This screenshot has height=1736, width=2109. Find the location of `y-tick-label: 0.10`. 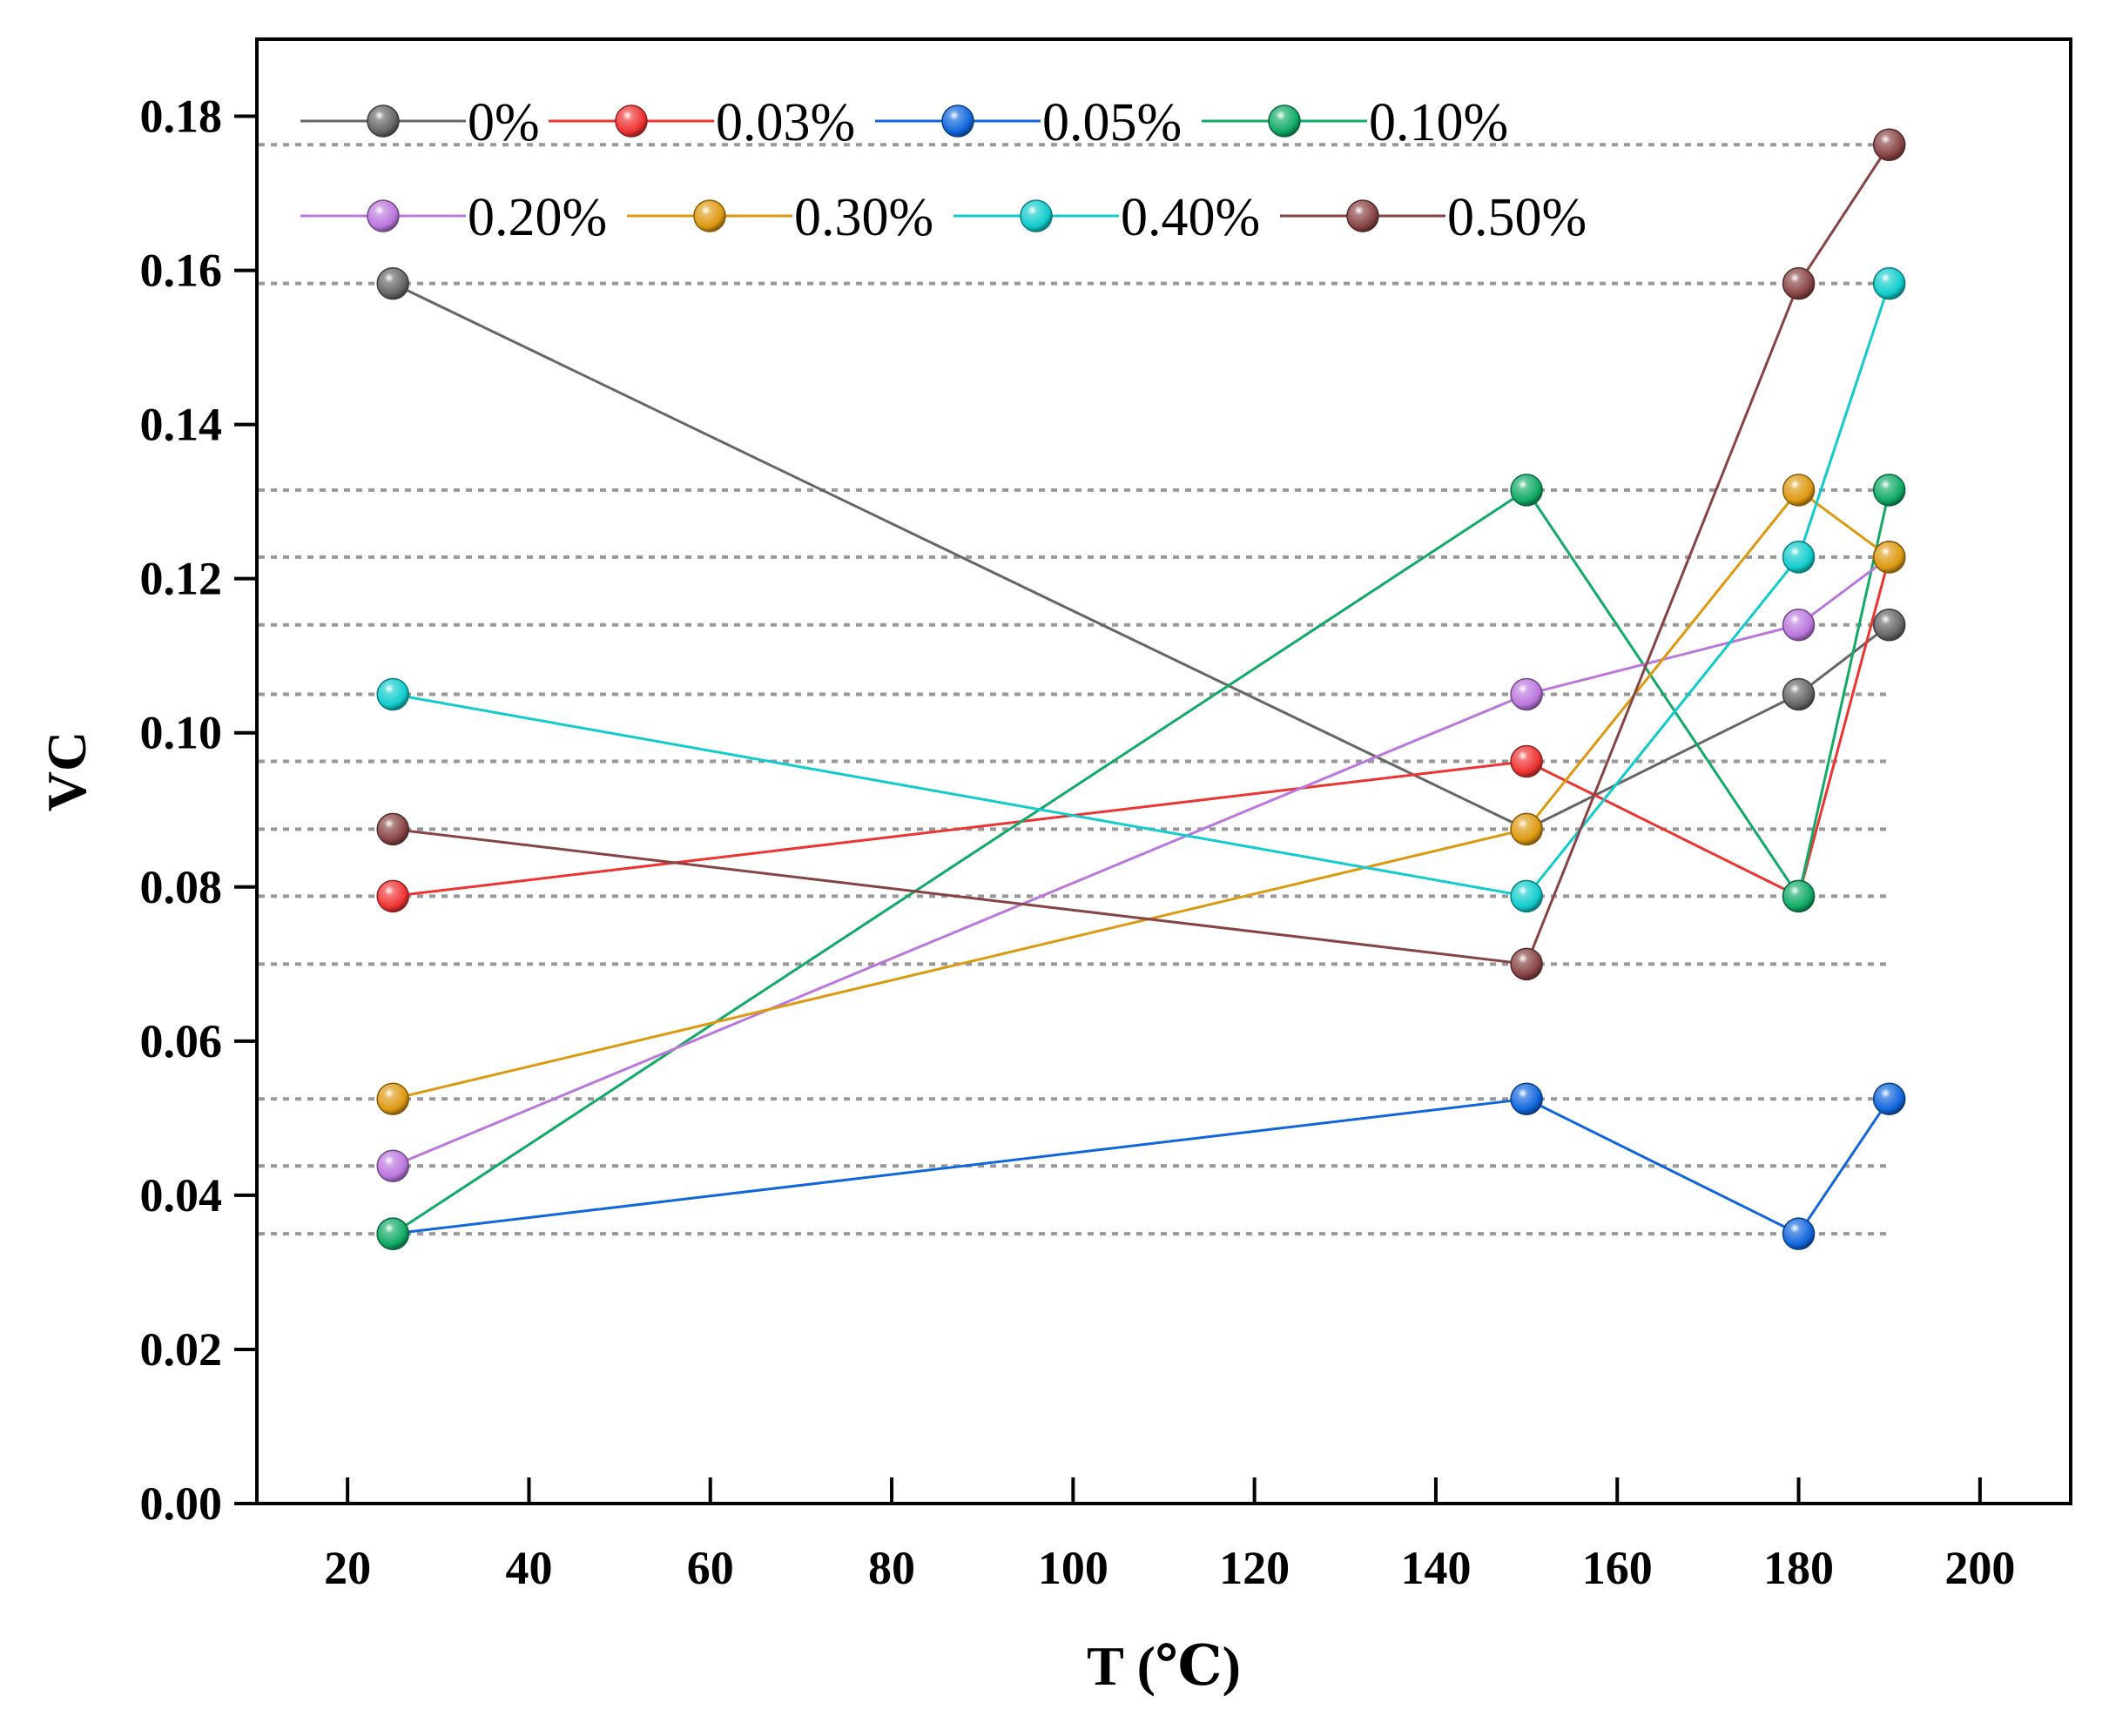

y-tick-label: 0.10 is located at coordinates (181, 733).